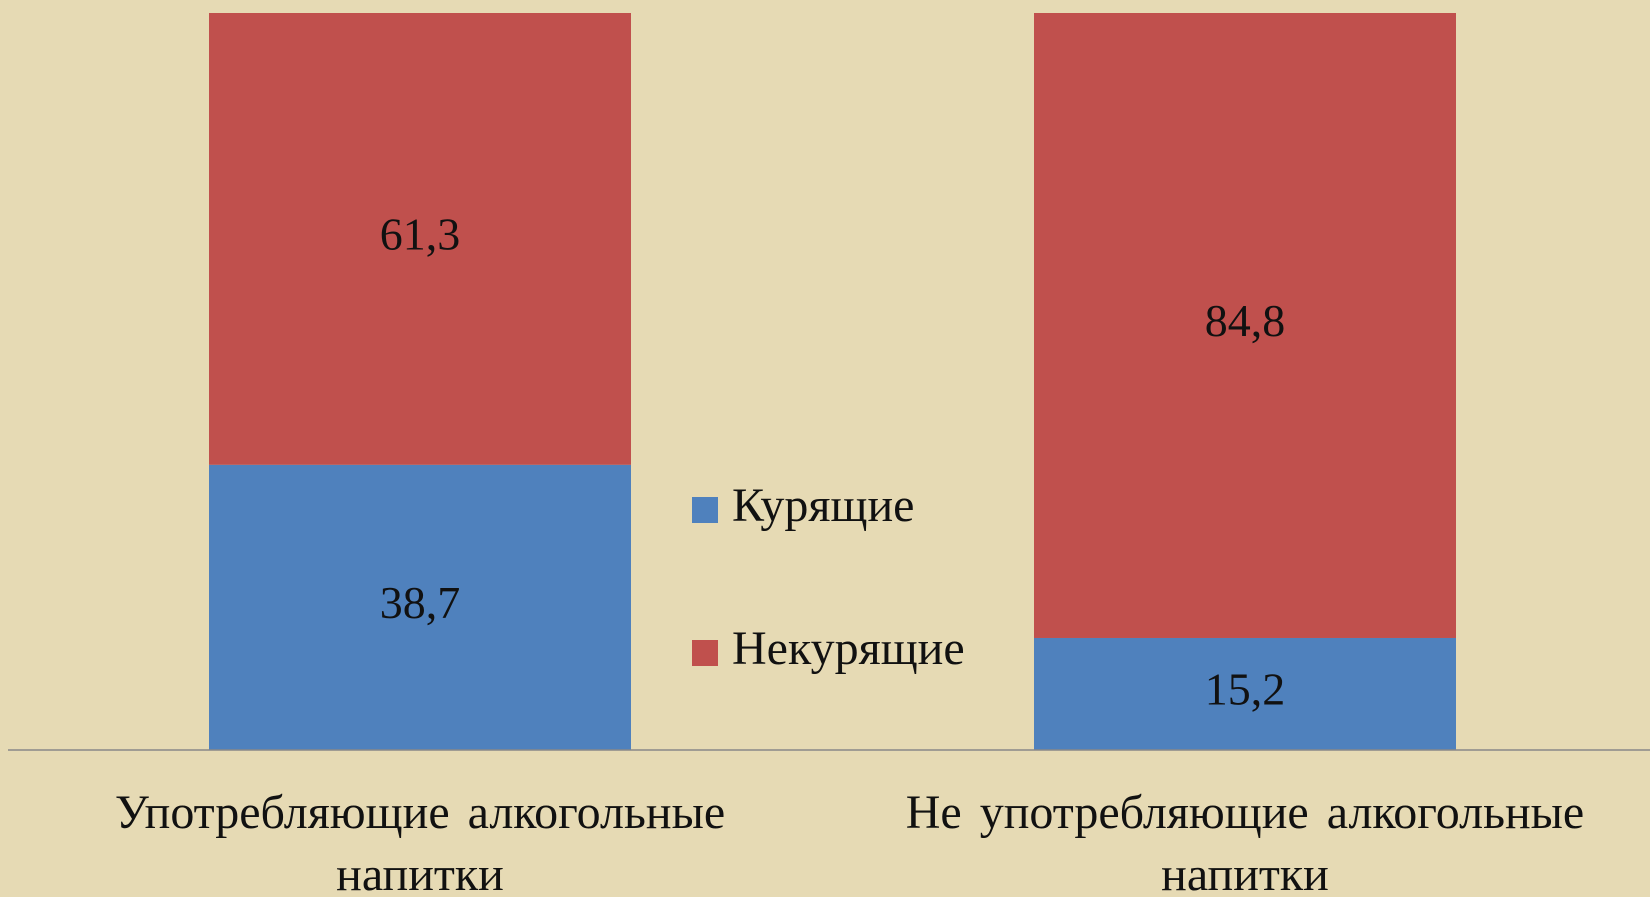 This screenshot has width=1650, height=897. I want to click on legend-label: Некурящие, so click(848, 648).